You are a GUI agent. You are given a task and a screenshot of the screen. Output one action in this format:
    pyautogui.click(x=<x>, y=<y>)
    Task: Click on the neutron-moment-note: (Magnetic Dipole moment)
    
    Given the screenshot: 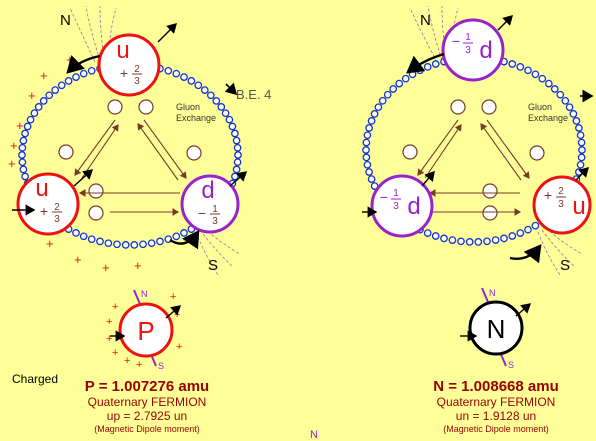 What is the action you would take?
    pyautogui.click(x=496, y=429)
    